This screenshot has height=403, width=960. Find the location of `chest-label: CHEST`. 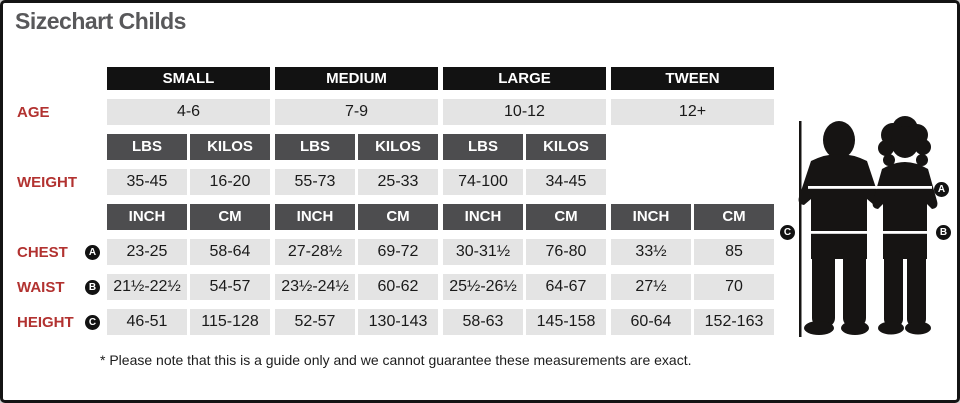

chest-label: CHEST is located at coordinates (42, 252).